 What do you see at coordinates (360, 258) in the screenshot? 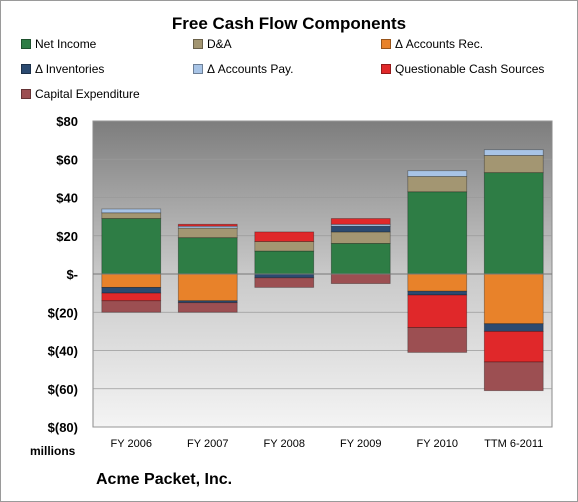
I see `bar-net-income-fy-2009` at bounding box center [360, 258].